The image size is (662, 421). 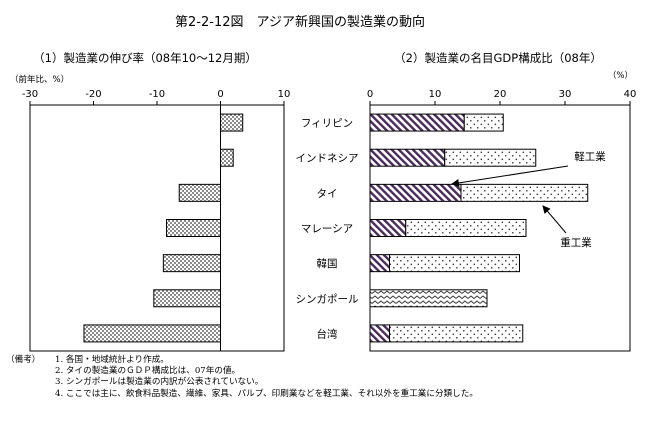 I want to click on panel1-x-tick-label: -10, so click(x=157, y=94).